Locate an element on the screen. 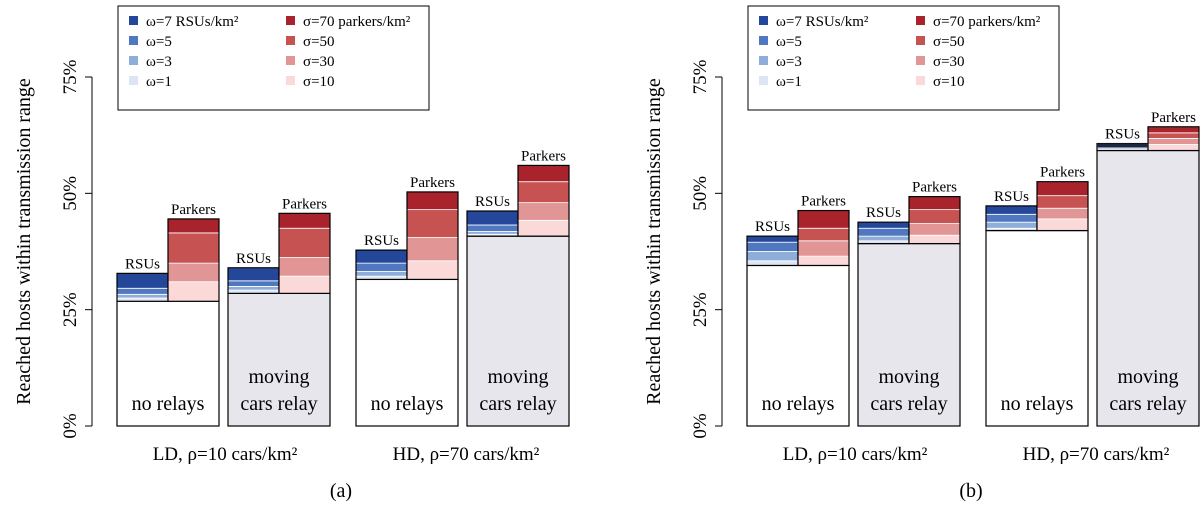  group-label: LD, ρ=10 cars/km² is located at coordinates (225, 454).